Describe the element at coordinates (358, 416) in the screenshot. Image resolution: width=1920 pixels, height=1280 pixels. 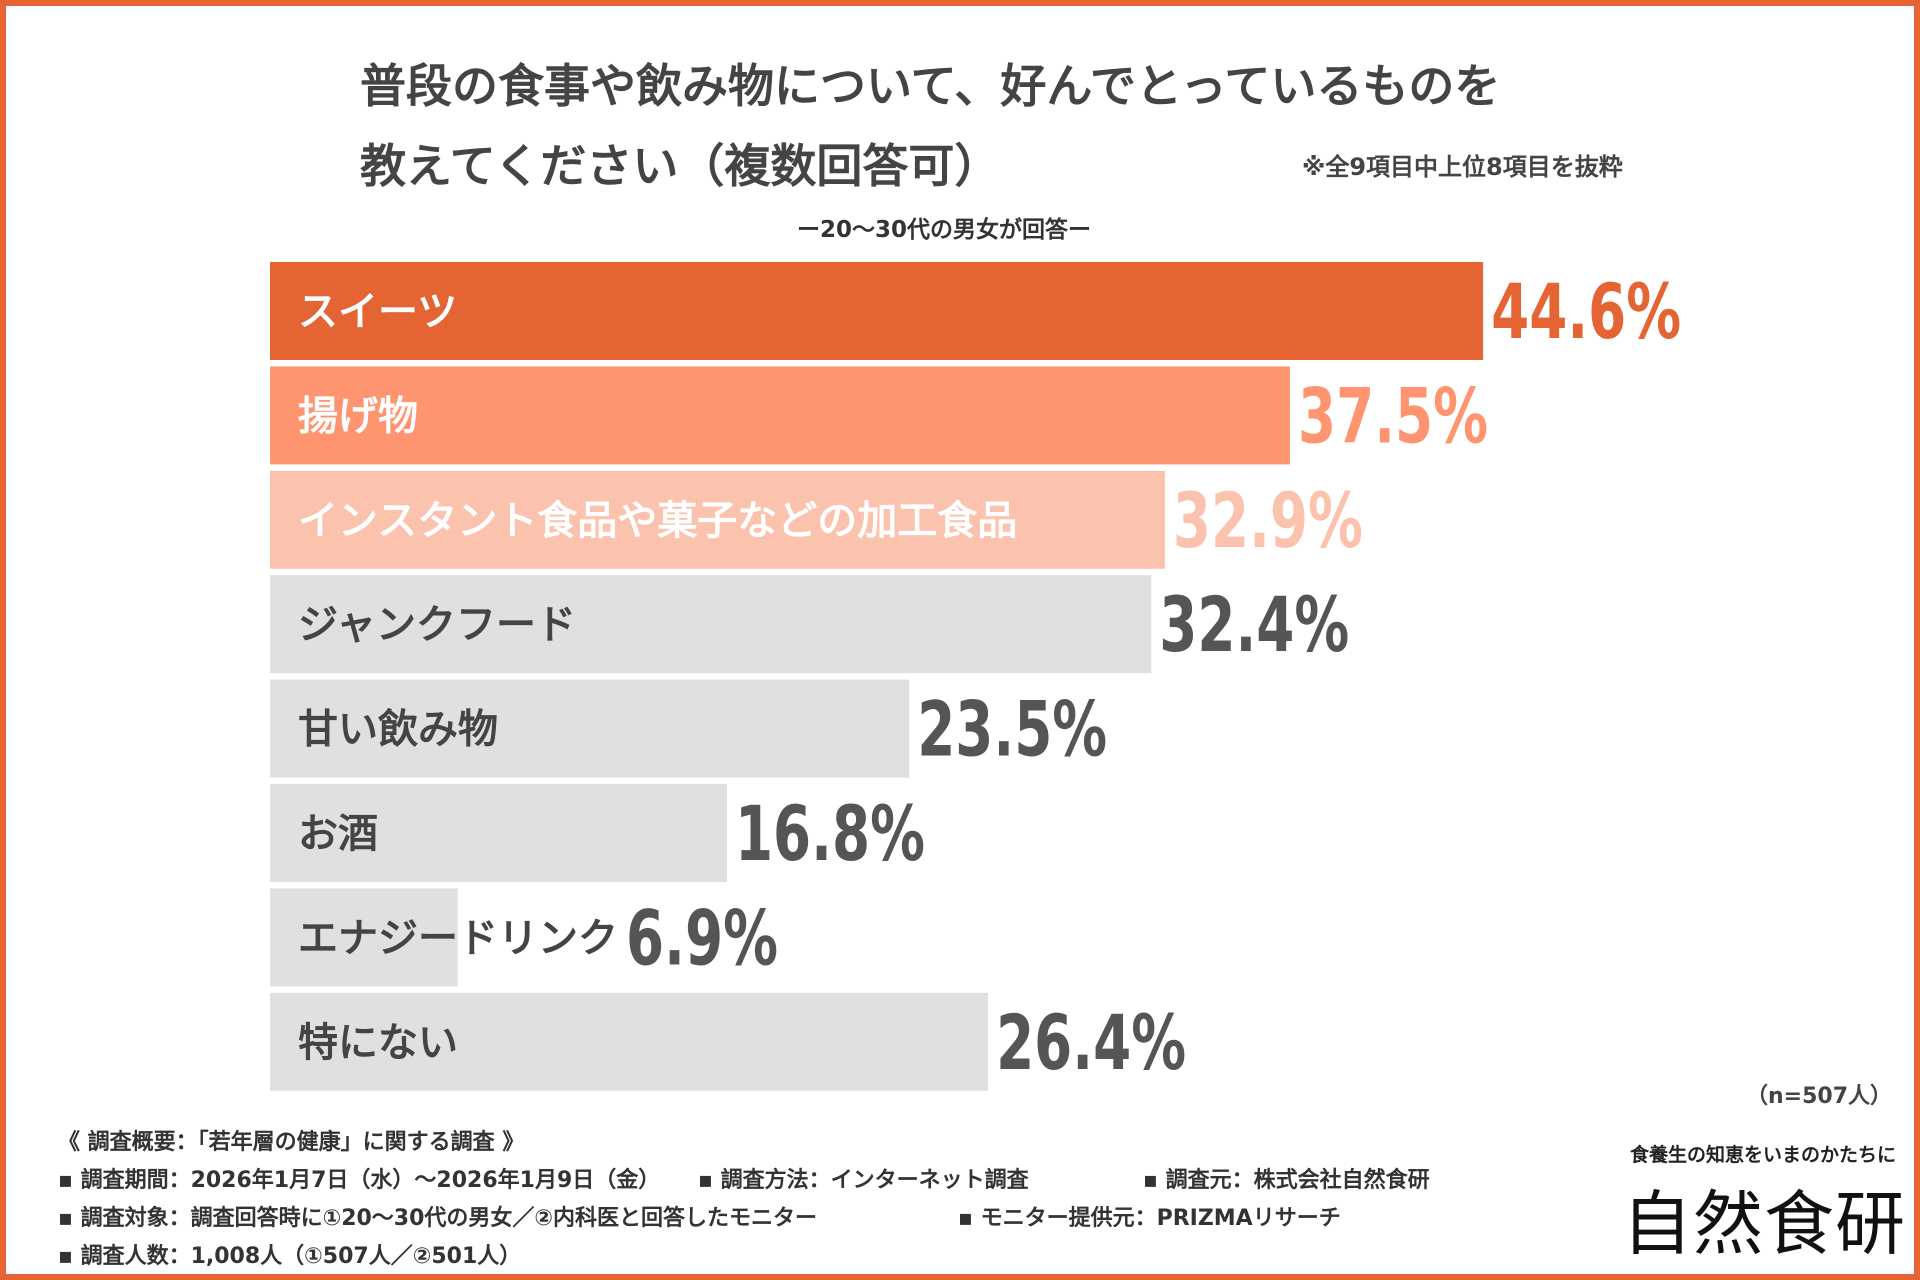
I see `category-label-2: 揚げ物` at that location.